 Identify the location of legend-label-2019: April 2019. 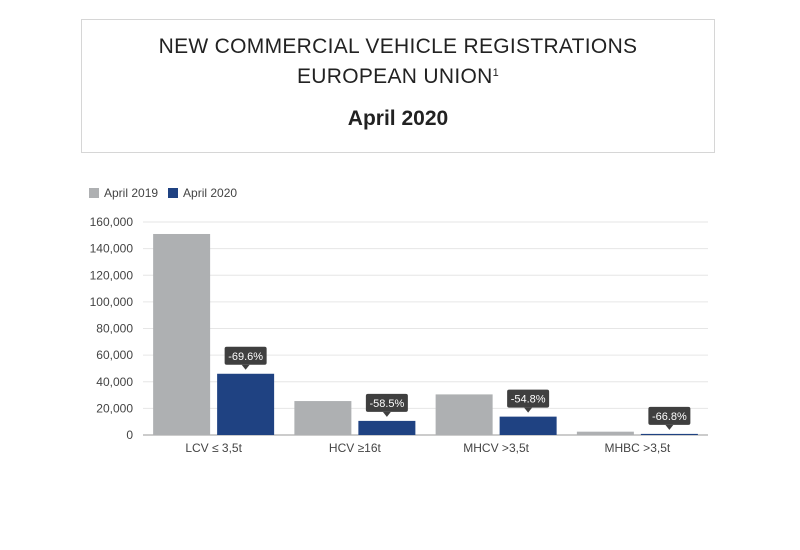
(131, 193).